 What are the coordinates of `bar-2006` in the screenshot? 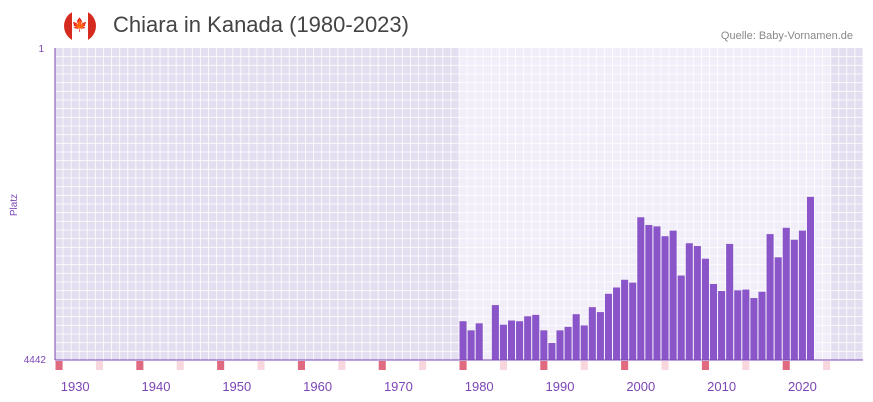 It's located at (689, 301).